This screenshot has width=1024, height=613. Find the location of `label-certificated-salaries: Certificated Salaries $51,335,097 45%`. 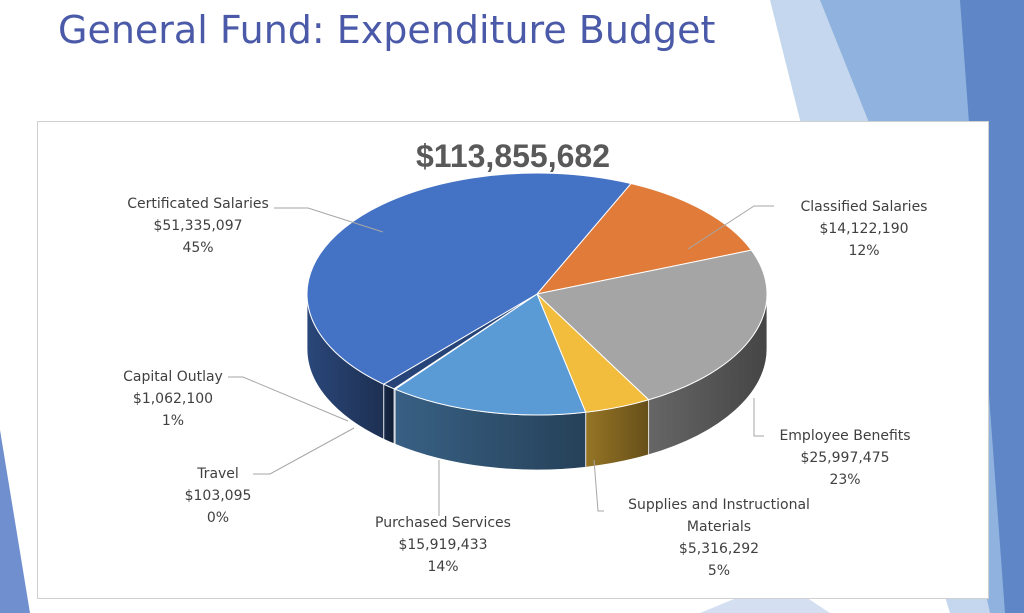

label-certificated-salaries: Certificated Salaries $51,335,097 45% is located at coordinates (198, 226).